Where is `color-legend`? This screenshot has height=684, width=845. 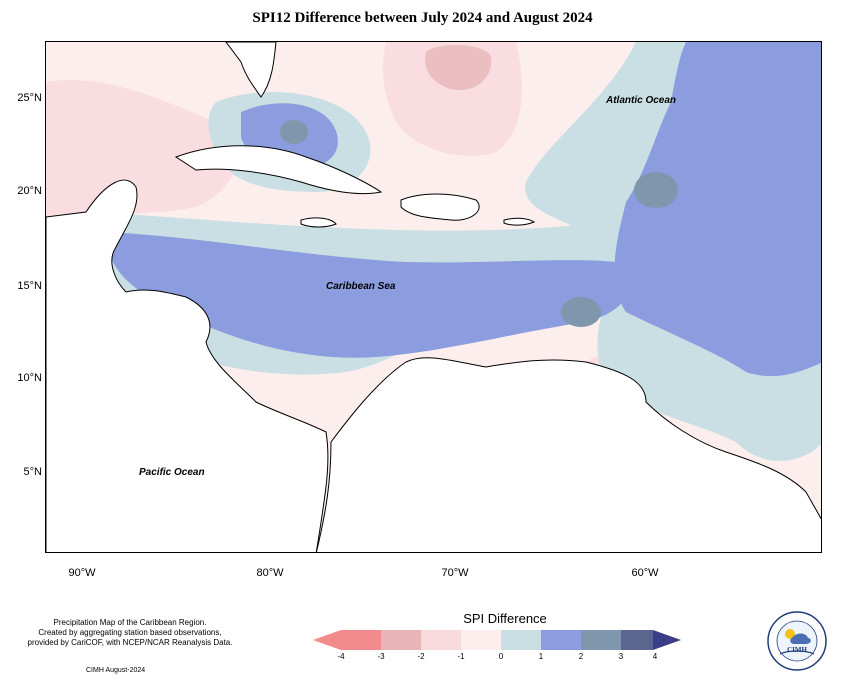
color-legend is located at coordinates (497, 640).